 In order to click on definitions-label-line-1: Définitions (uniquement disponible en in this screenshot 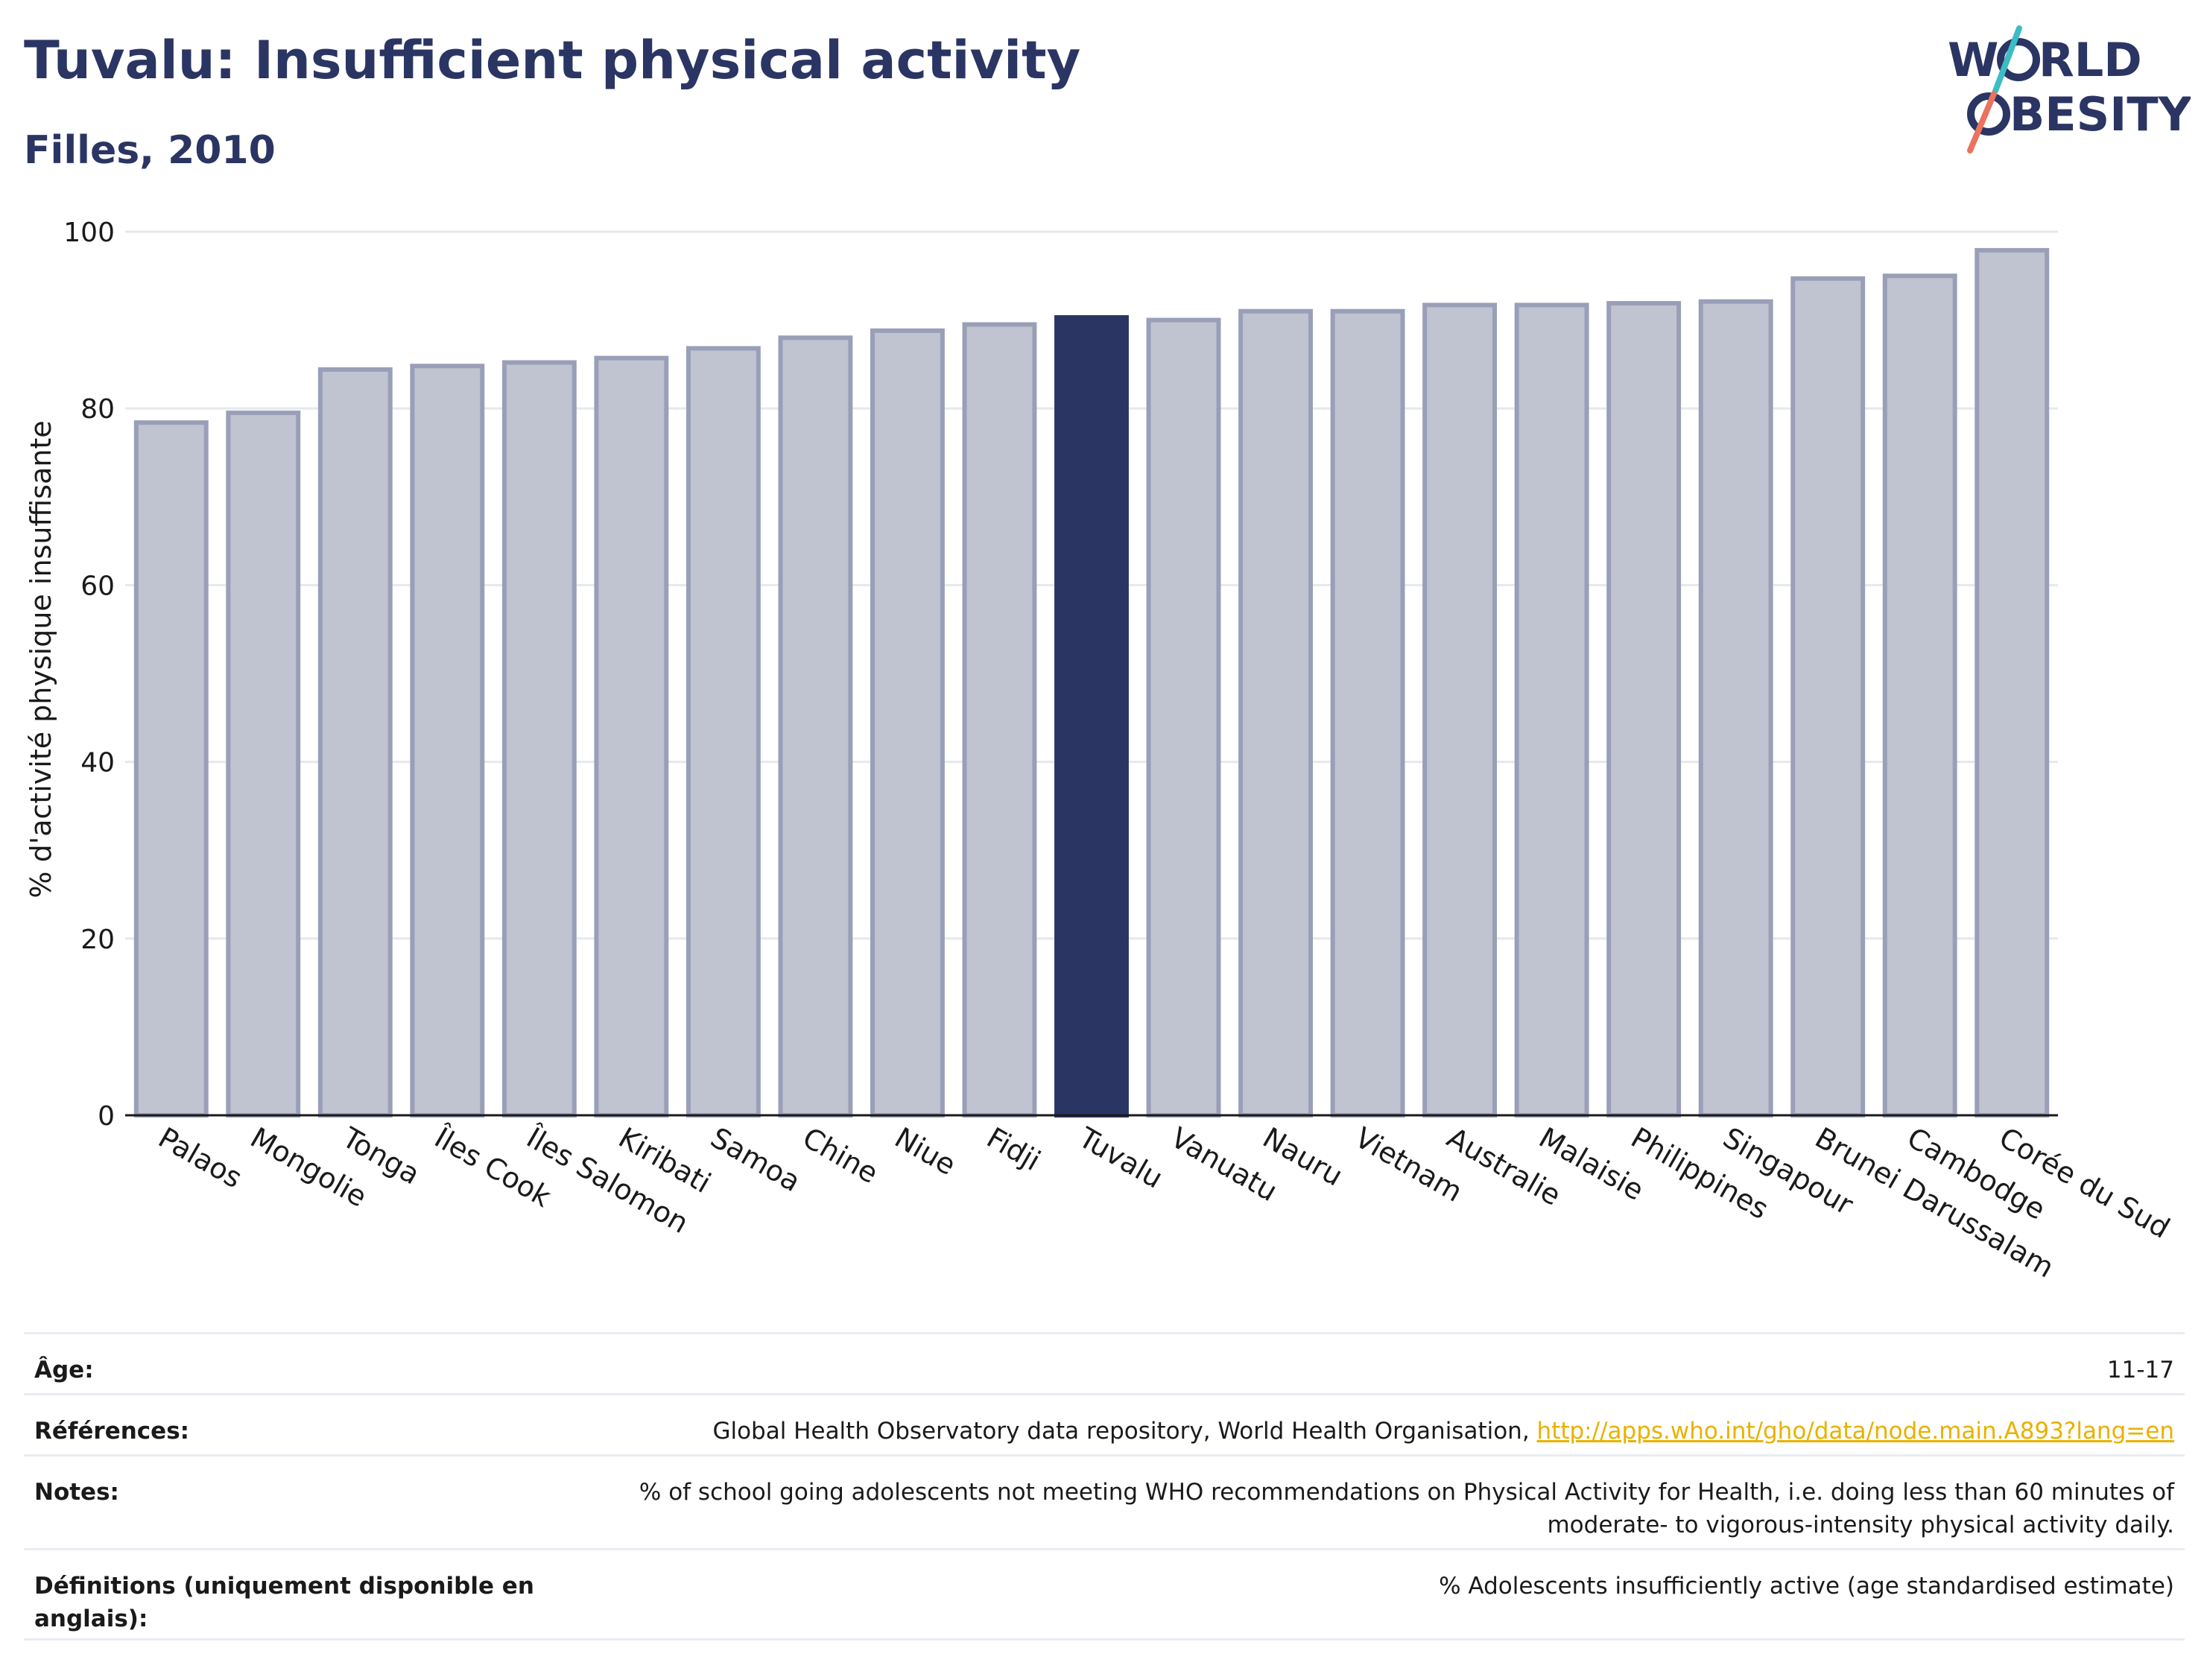, I will do `click(284, 1586)`.